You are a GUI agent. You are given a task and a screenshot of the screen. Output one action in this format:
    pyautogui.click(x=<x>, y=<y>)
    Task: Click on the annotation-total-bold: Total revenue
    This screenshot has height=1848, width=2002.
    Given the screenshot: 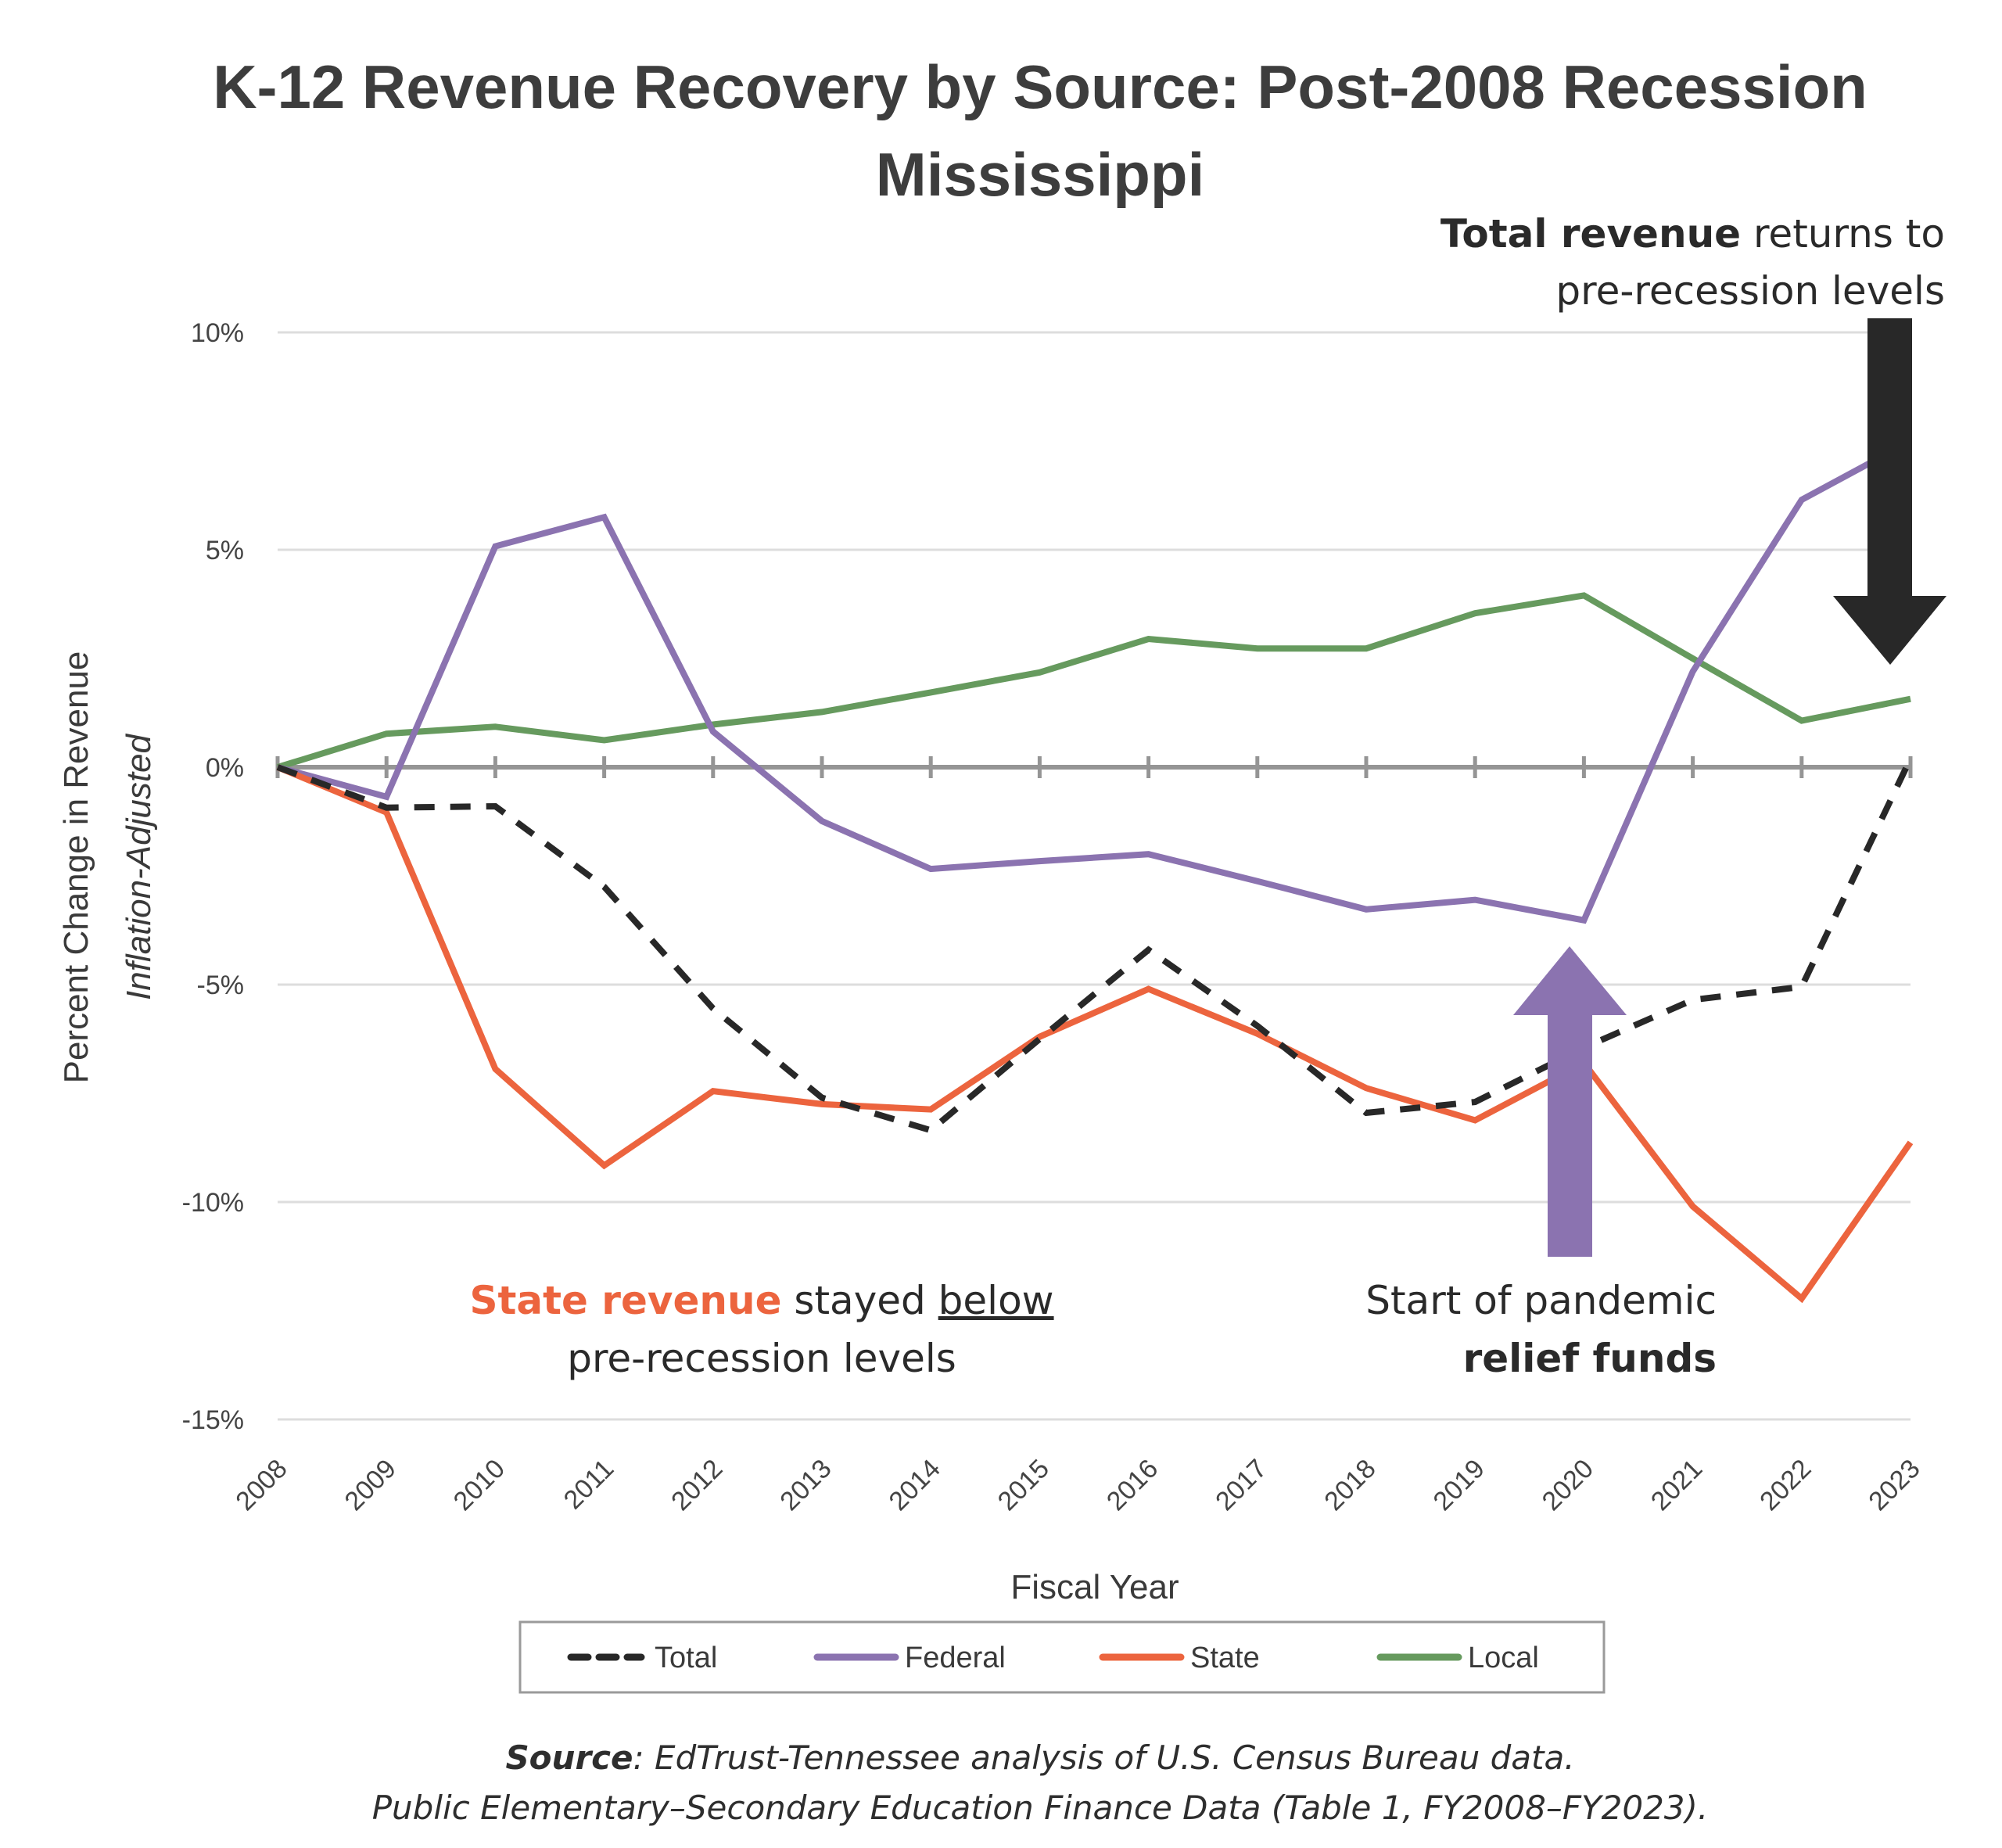 What is the action you would take?
    pyautogui.click(x=1591, y=234)
    